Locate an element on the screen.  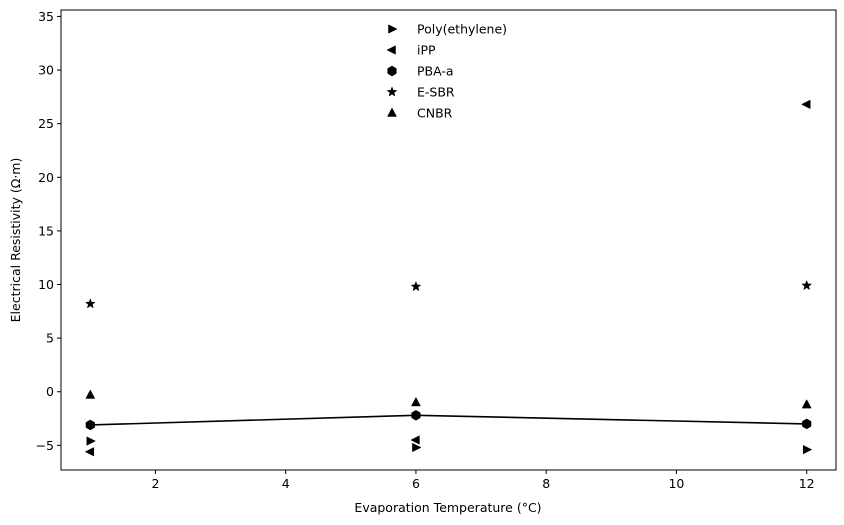
x-tick-label: 4 is located at coordinates (286, 483).